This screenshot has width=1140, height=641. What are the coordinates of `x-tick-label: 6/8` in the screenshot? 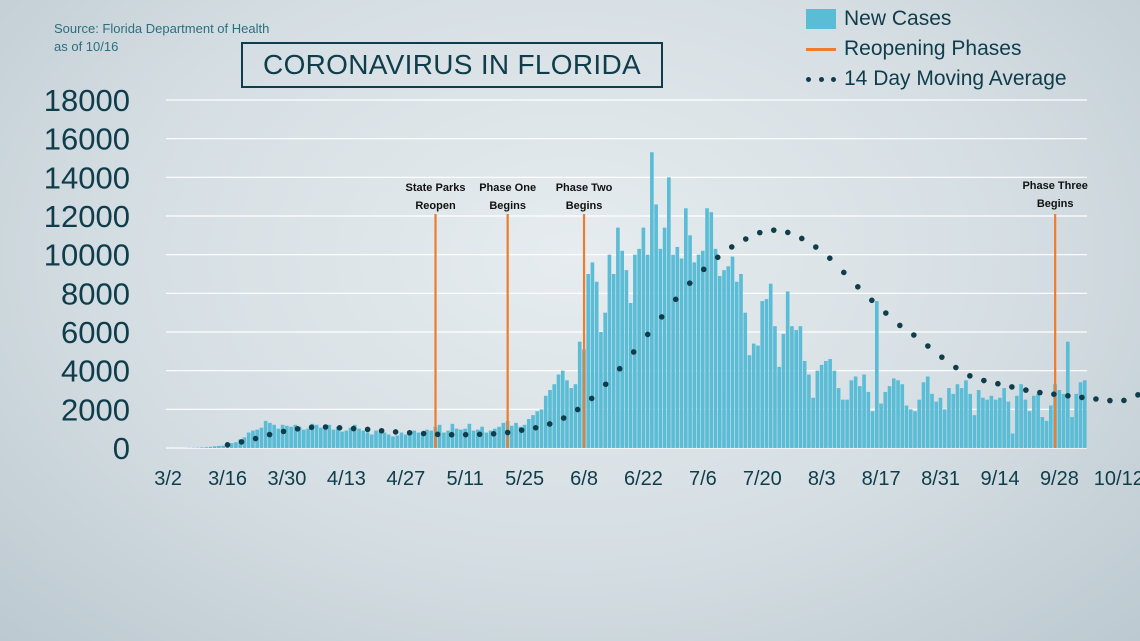 It's located at (584, 479).